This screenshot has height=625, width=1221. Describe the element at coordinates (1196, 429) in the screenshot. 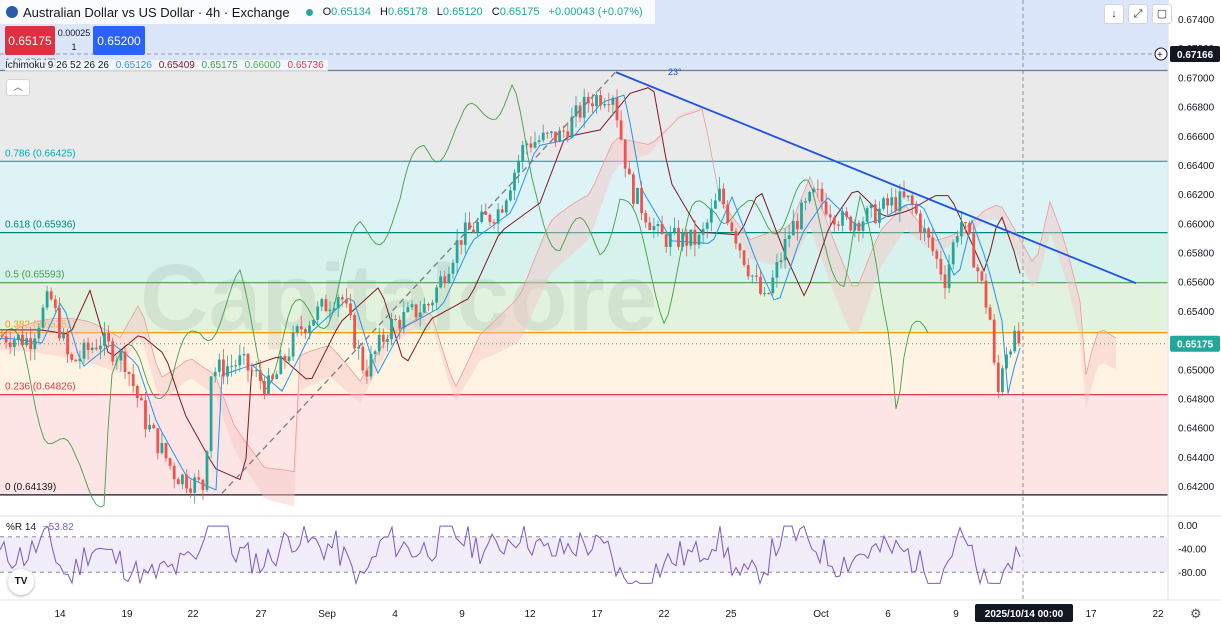

I see `price-tick-label: 0.64600` at that location.